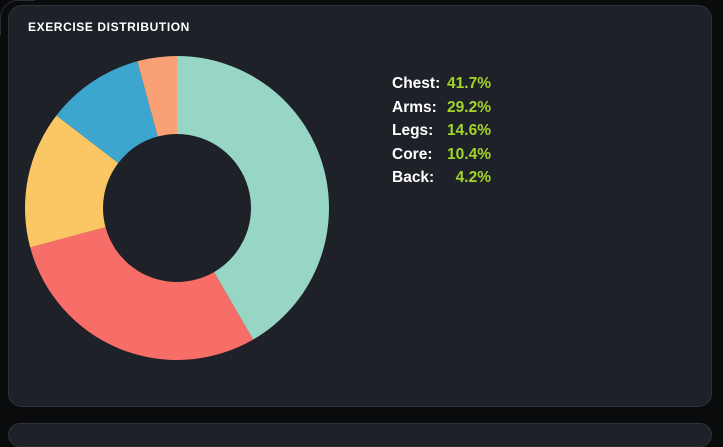 This screenshot has height=447, width=723. I want to click on legend-row-chest: Chest: 41.7%, so click(441, 84).